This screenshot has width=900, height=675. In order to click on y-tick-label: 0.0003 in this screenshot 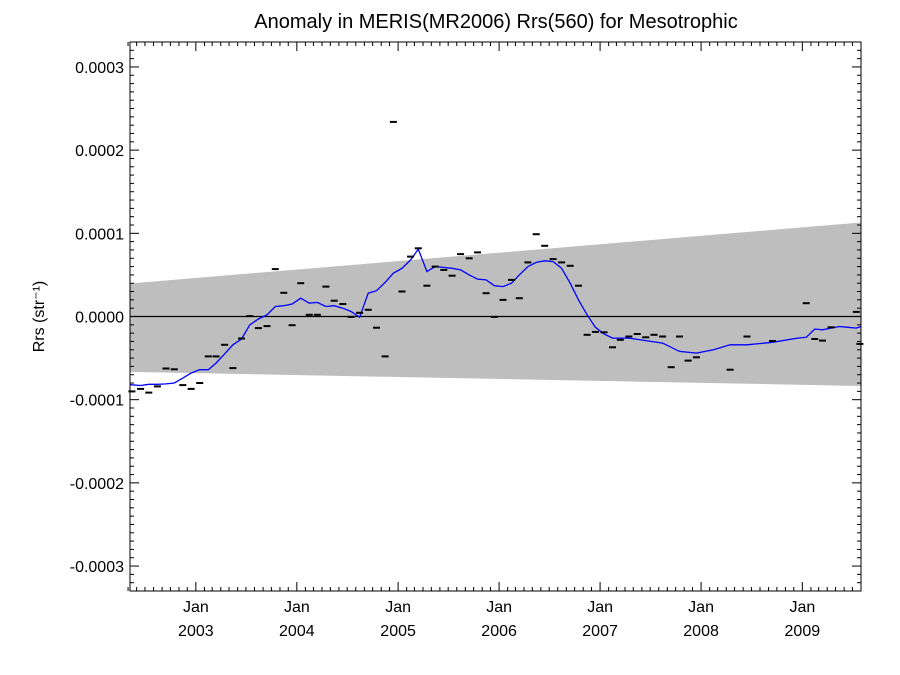, I will do `click(99, 68)`.